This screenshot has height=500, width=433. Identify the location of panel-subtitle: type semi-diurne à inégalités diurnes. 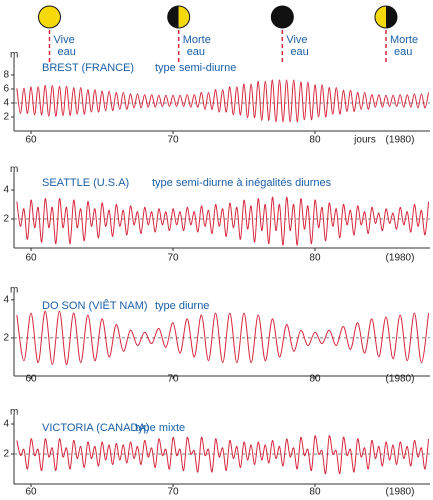
(242, 183).